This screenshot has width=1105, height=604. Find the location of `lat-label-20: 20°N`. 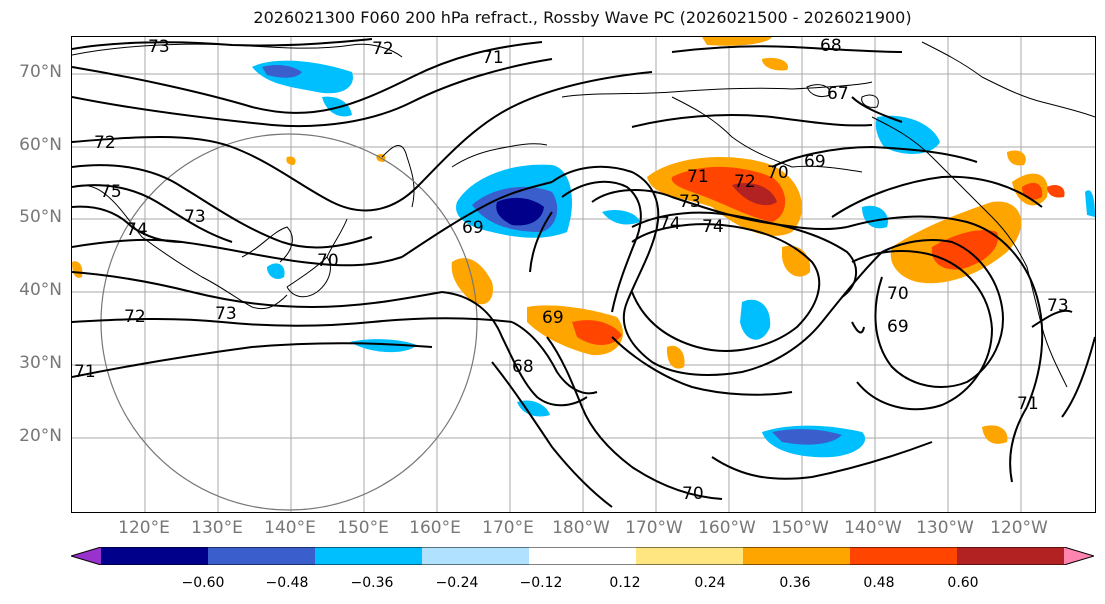

lat-label-20: 20°N is located at coordinates (40, 436).